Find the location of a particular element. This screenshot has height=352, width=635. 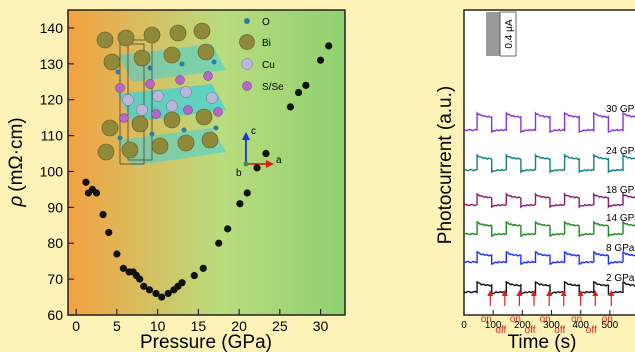

time-tick-label: 100 is located at coordinates (493, 325).